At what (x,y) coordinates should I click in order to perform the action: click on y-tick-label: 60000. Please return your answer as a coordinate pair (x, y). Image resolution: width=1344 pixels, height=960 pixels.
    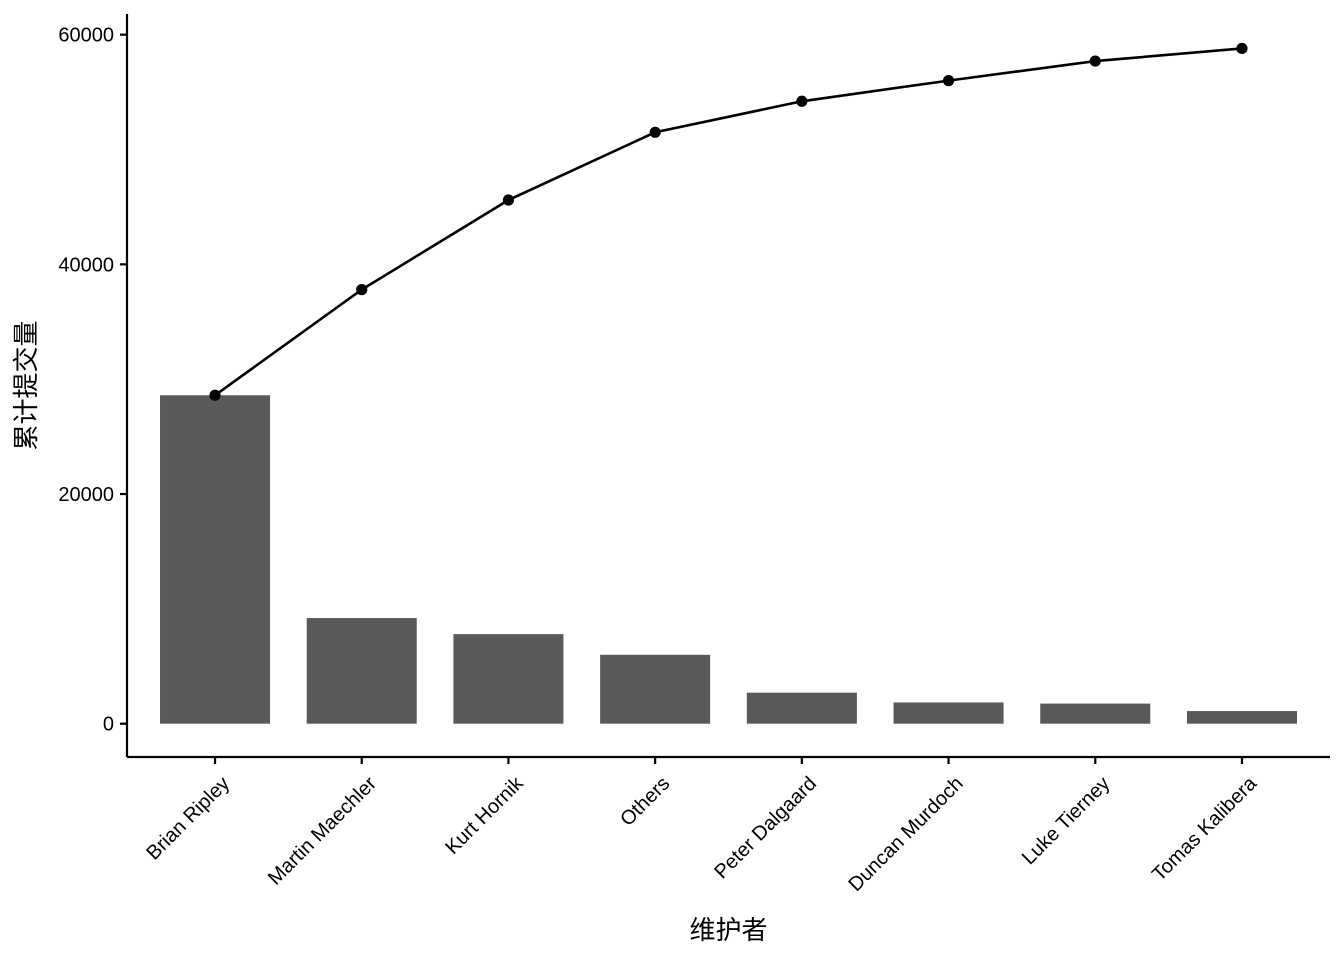
    Looking at the image, I should click on (86, 36).